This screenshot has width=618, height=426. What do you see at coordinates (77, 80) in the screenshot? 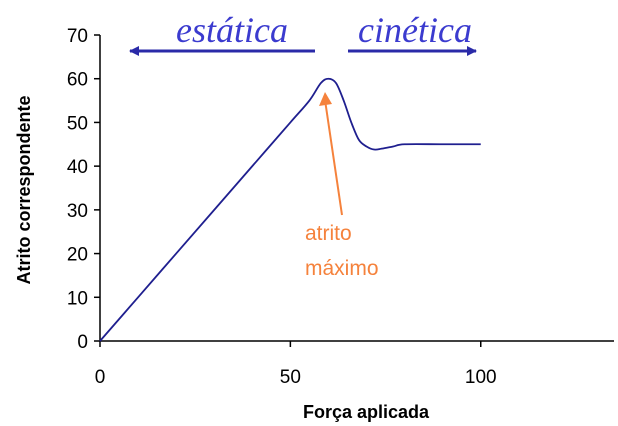
I see `y-tick-label: 60` at bounding box center [77, 80].